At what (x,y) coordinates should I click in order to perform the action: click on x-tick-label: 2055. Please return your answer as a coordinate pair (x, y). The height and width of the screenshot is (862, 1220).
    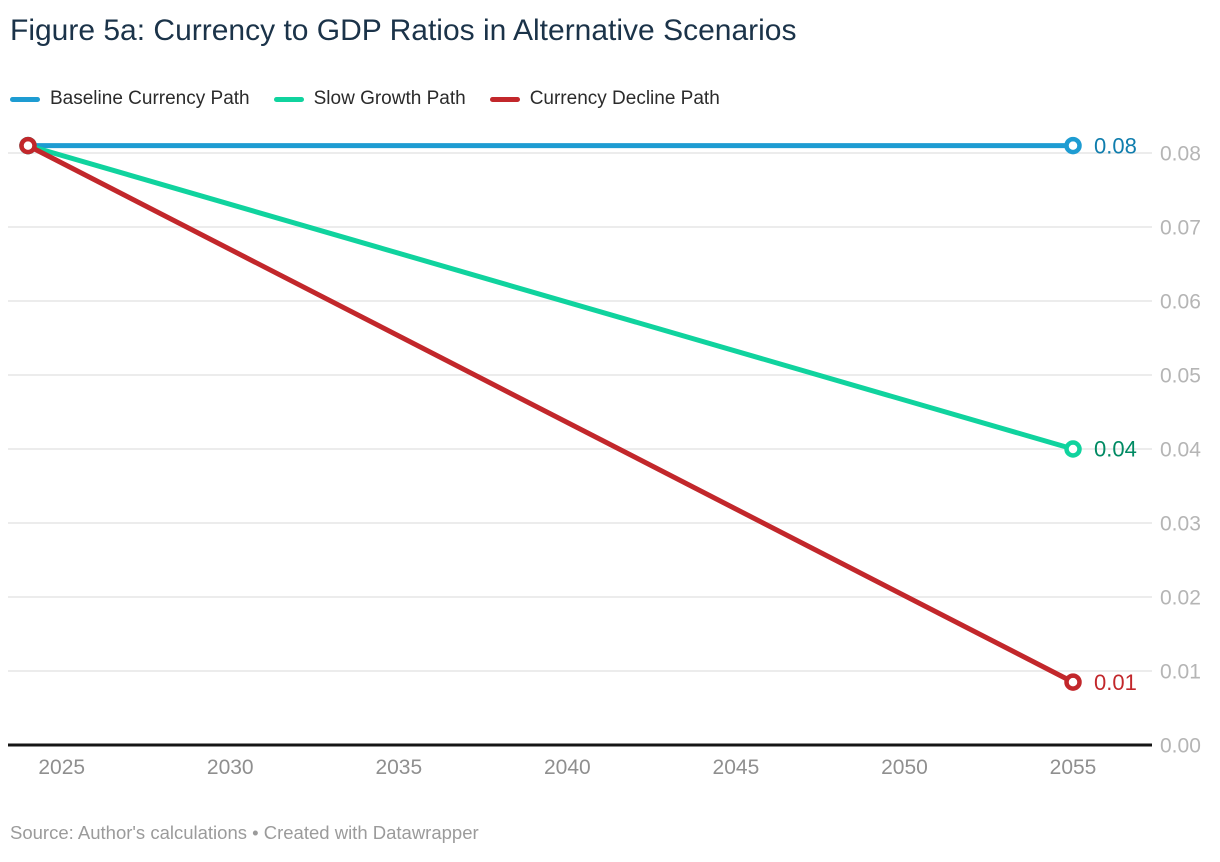
    Looking at the image, I should click on (1073, 767).